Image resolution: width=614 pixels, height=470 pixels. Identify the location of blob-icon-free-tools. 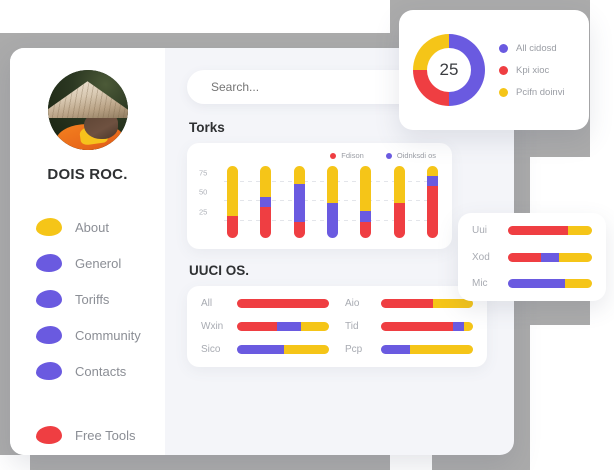
(49, 435).